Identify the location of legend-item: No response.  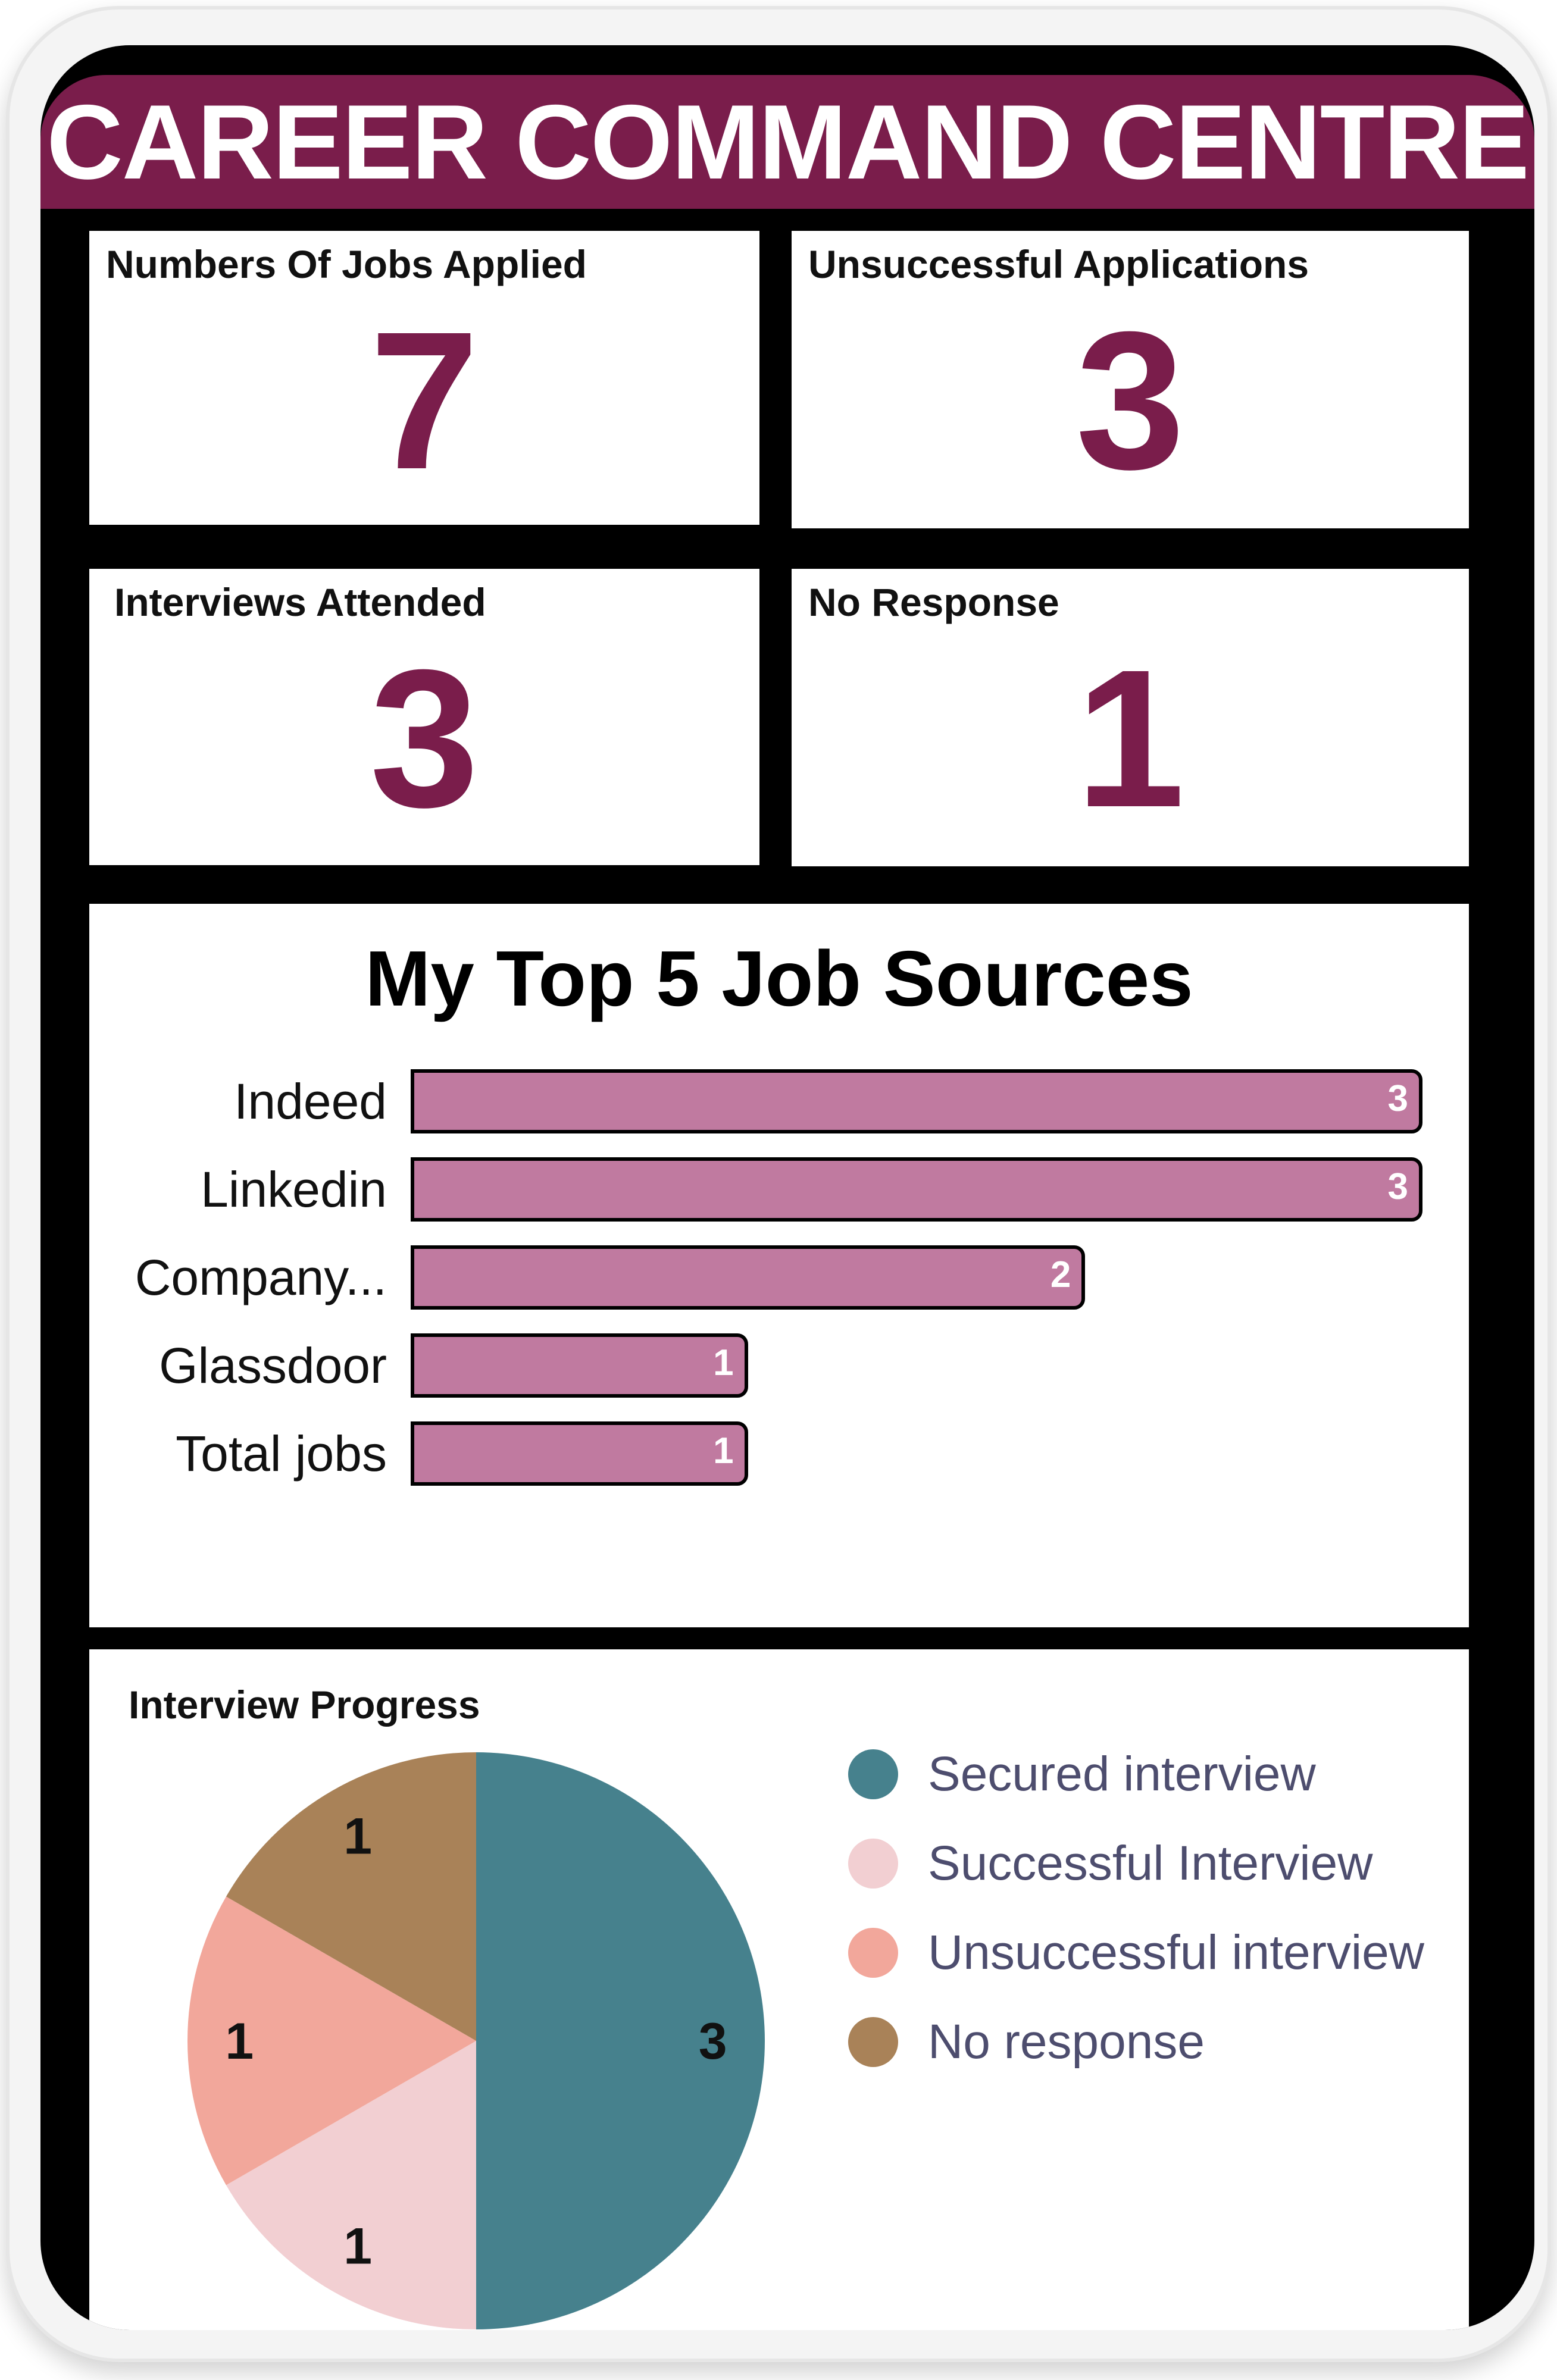
(1026, 2042).